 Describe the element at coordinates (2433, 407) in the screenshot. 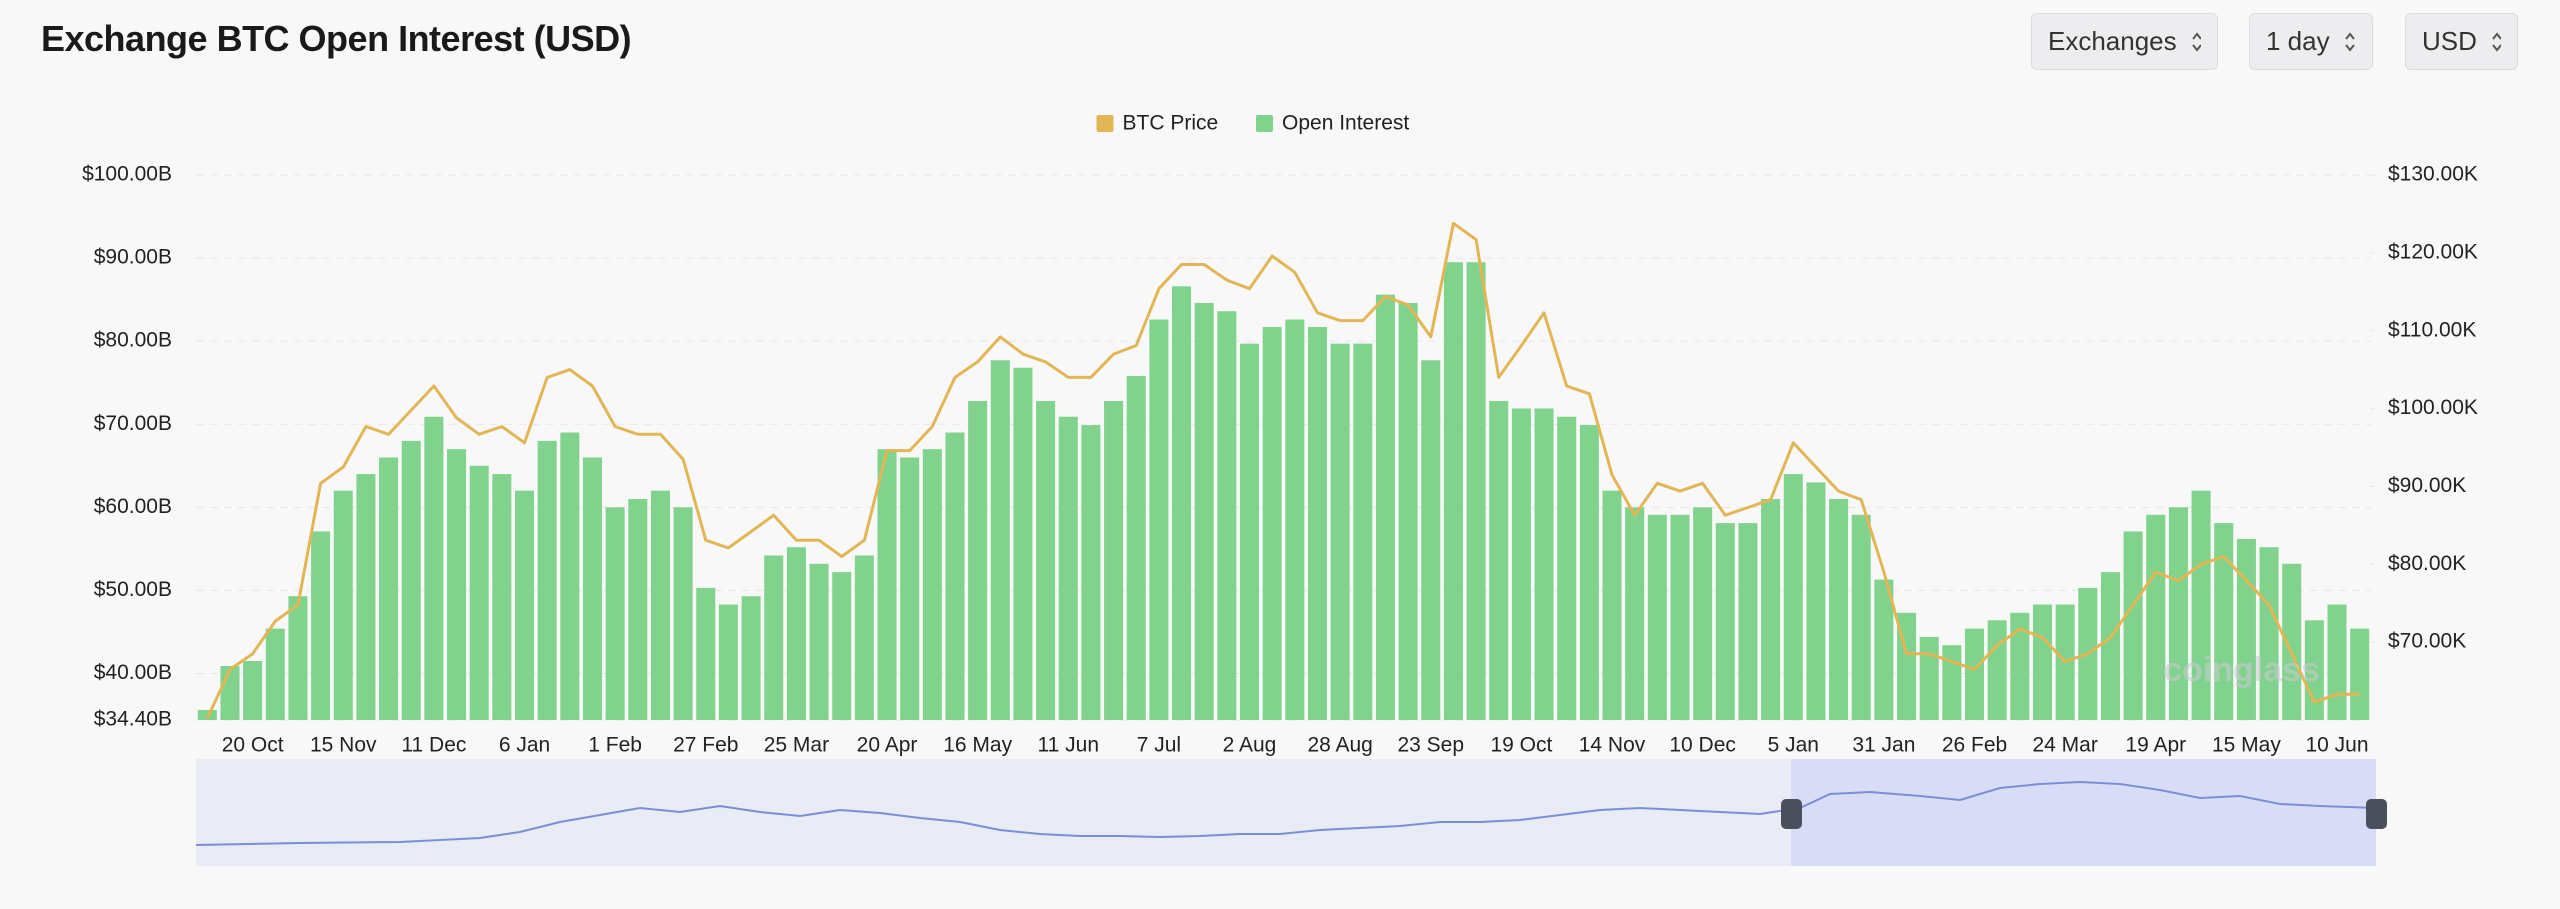

I see `y2-tick-label: $100.00K` at that location.